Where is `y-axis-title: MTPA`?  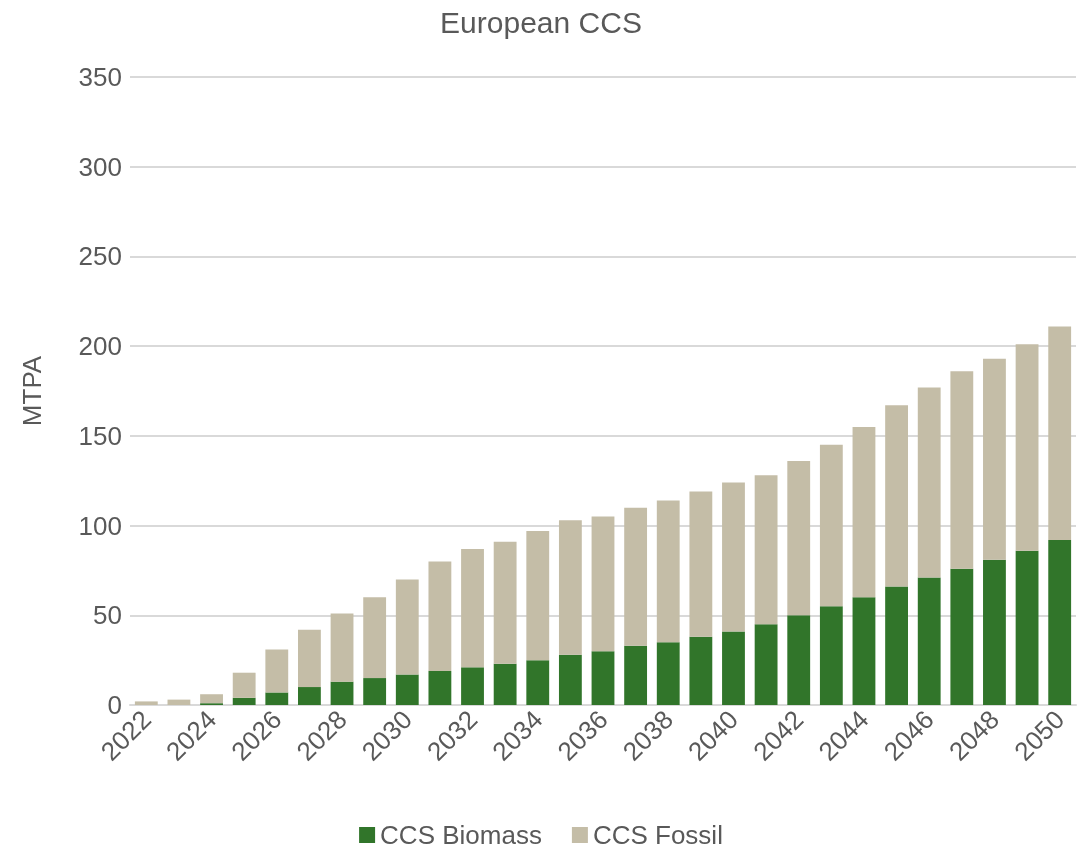
y-axis-title: MTPA is located at coordinates (32, 391).